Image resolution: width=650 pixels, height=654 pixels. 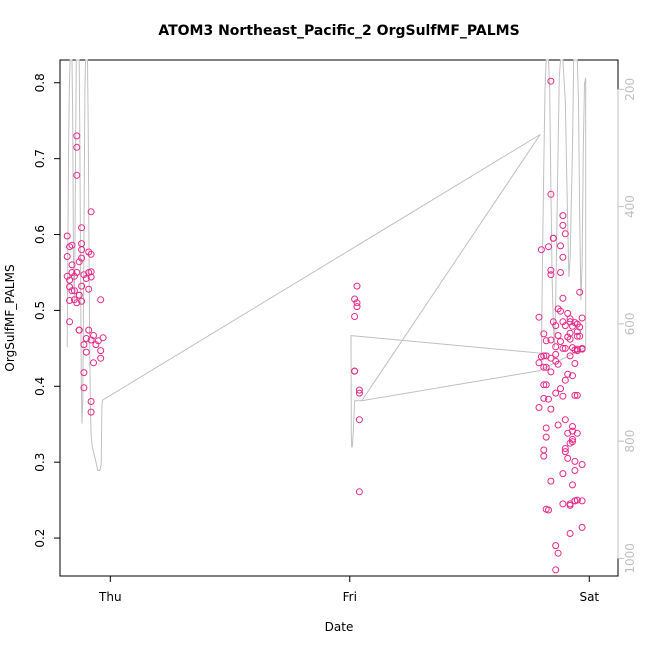 I want to click on y-tick-label: 0.2, so click(x=40, y=538).